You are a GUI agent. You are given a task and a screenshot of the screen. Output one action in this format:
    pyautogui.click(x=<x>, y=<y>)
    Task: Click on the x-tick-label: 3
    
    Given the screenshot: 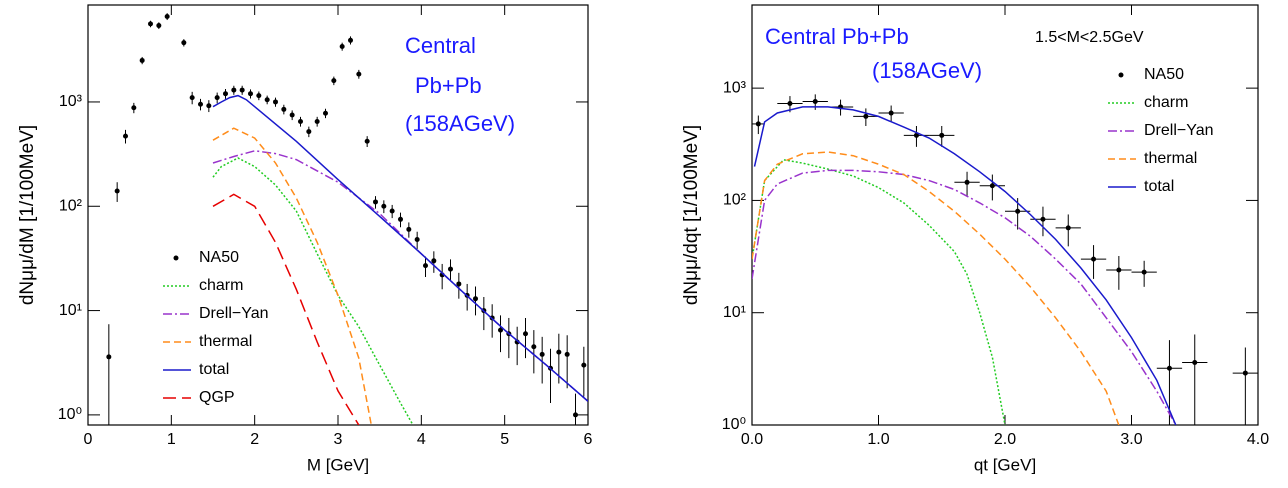 What is the action you would take?
    pyautogui.click(x=338, y=439)
    